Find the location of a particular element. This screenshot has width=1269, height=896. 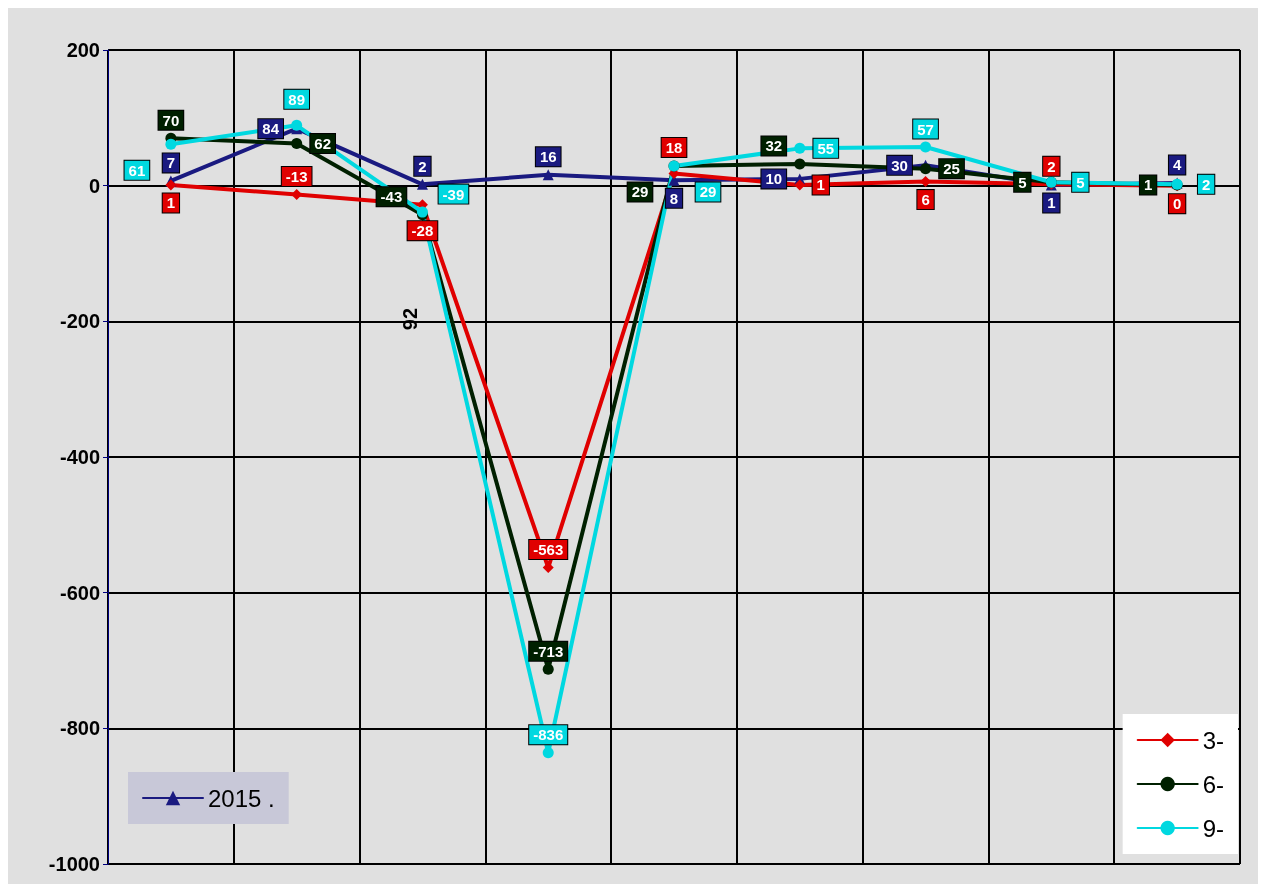

legend-label: 6- is located at coordinates (1213, 784).